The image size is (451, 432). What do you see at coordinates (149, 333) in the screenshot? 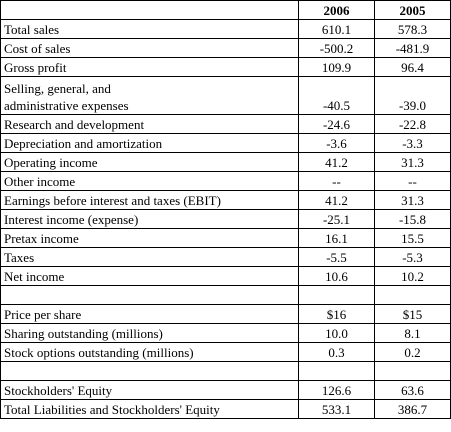
I see `row-label: Sharing outstanding (millions)` at bounding box center [149, 333].